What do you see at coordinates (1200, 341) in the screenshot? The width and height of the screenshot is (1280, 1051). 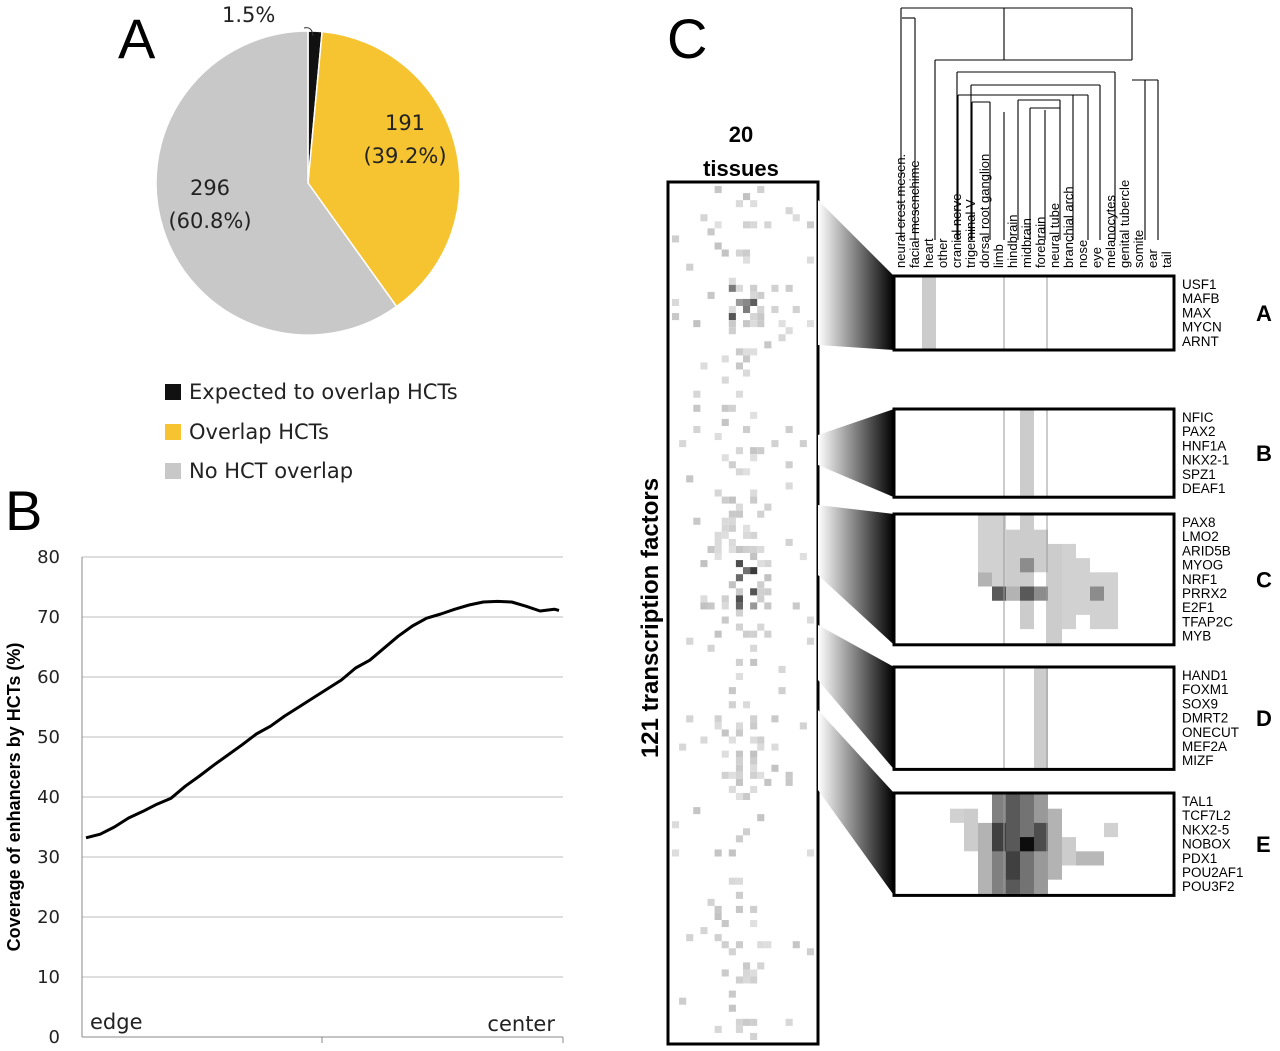 I see `gene-label: ARNT` at bounding box center [1200, 341].